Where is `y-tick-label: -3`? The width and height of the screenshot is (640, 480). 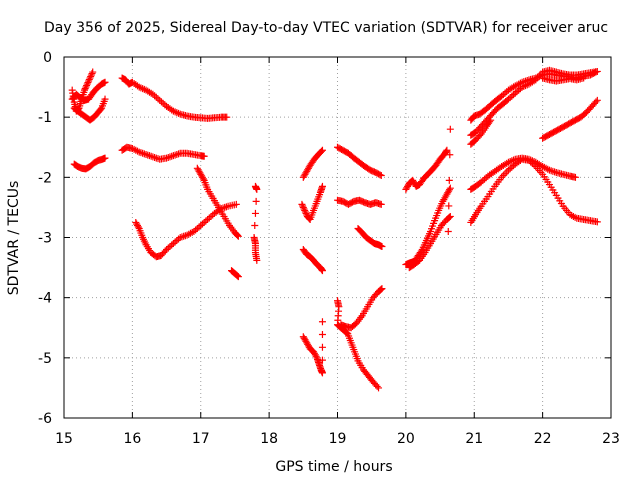
y-tick-label: -3 is located at coordinates (45, 239).